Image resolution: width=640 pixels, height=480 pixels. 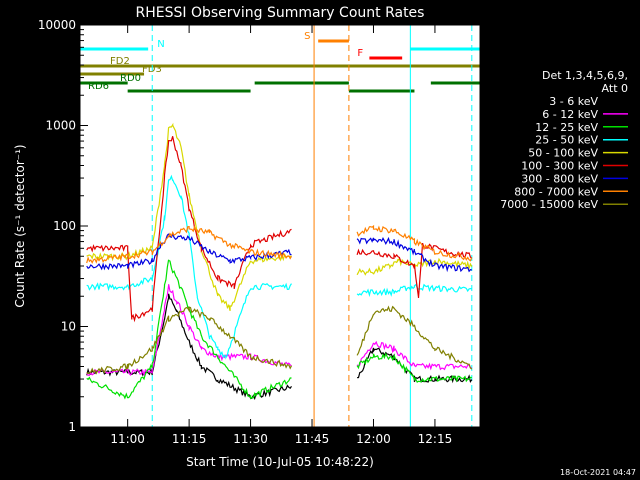 I want to click on flag-label-rd0: RD0, so click(x=130, y=78).